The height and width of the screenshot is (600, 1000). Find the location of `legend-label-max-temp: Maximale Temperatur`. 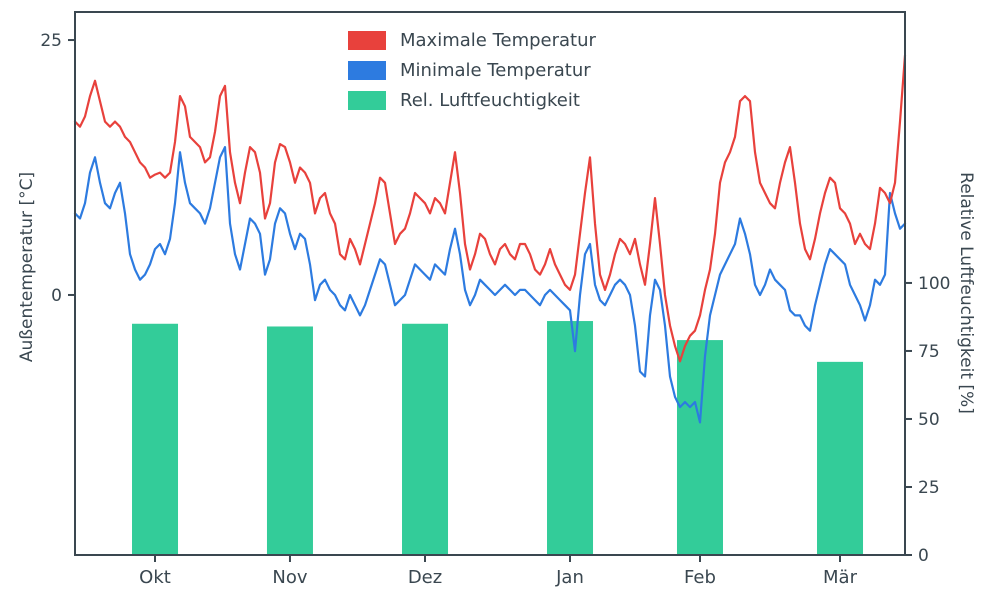

legend-label-max-temp: Maximale Temperatur is located at coordinates (498, 40).